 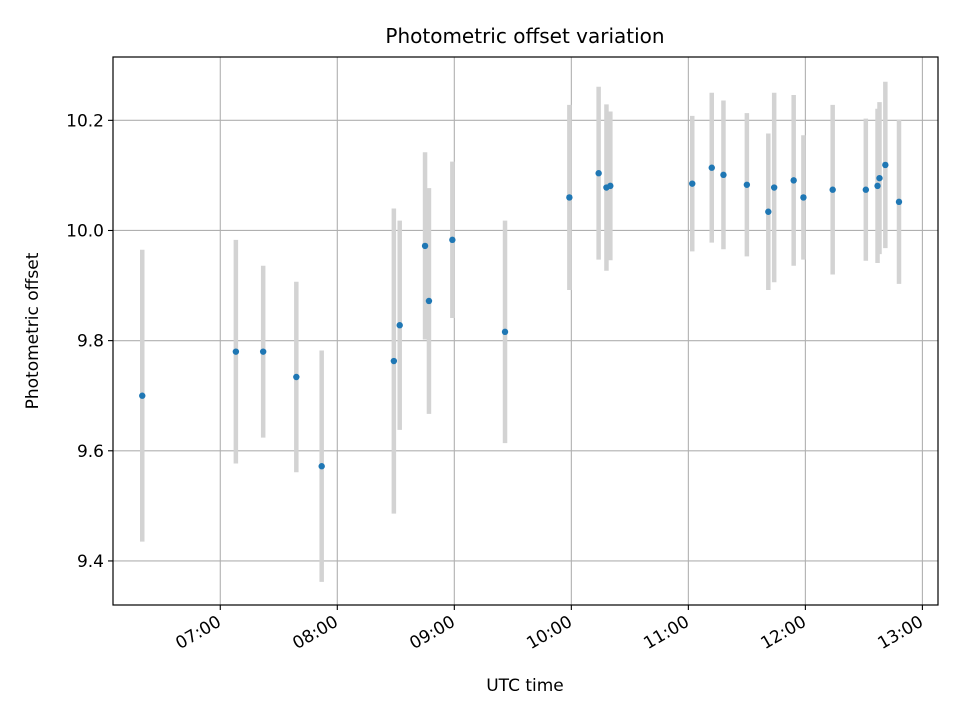 What do you see at coordinates (85, 121) in the screenshot?
I see `y-tick-label: 10.2` at bounding box center [85, 121].